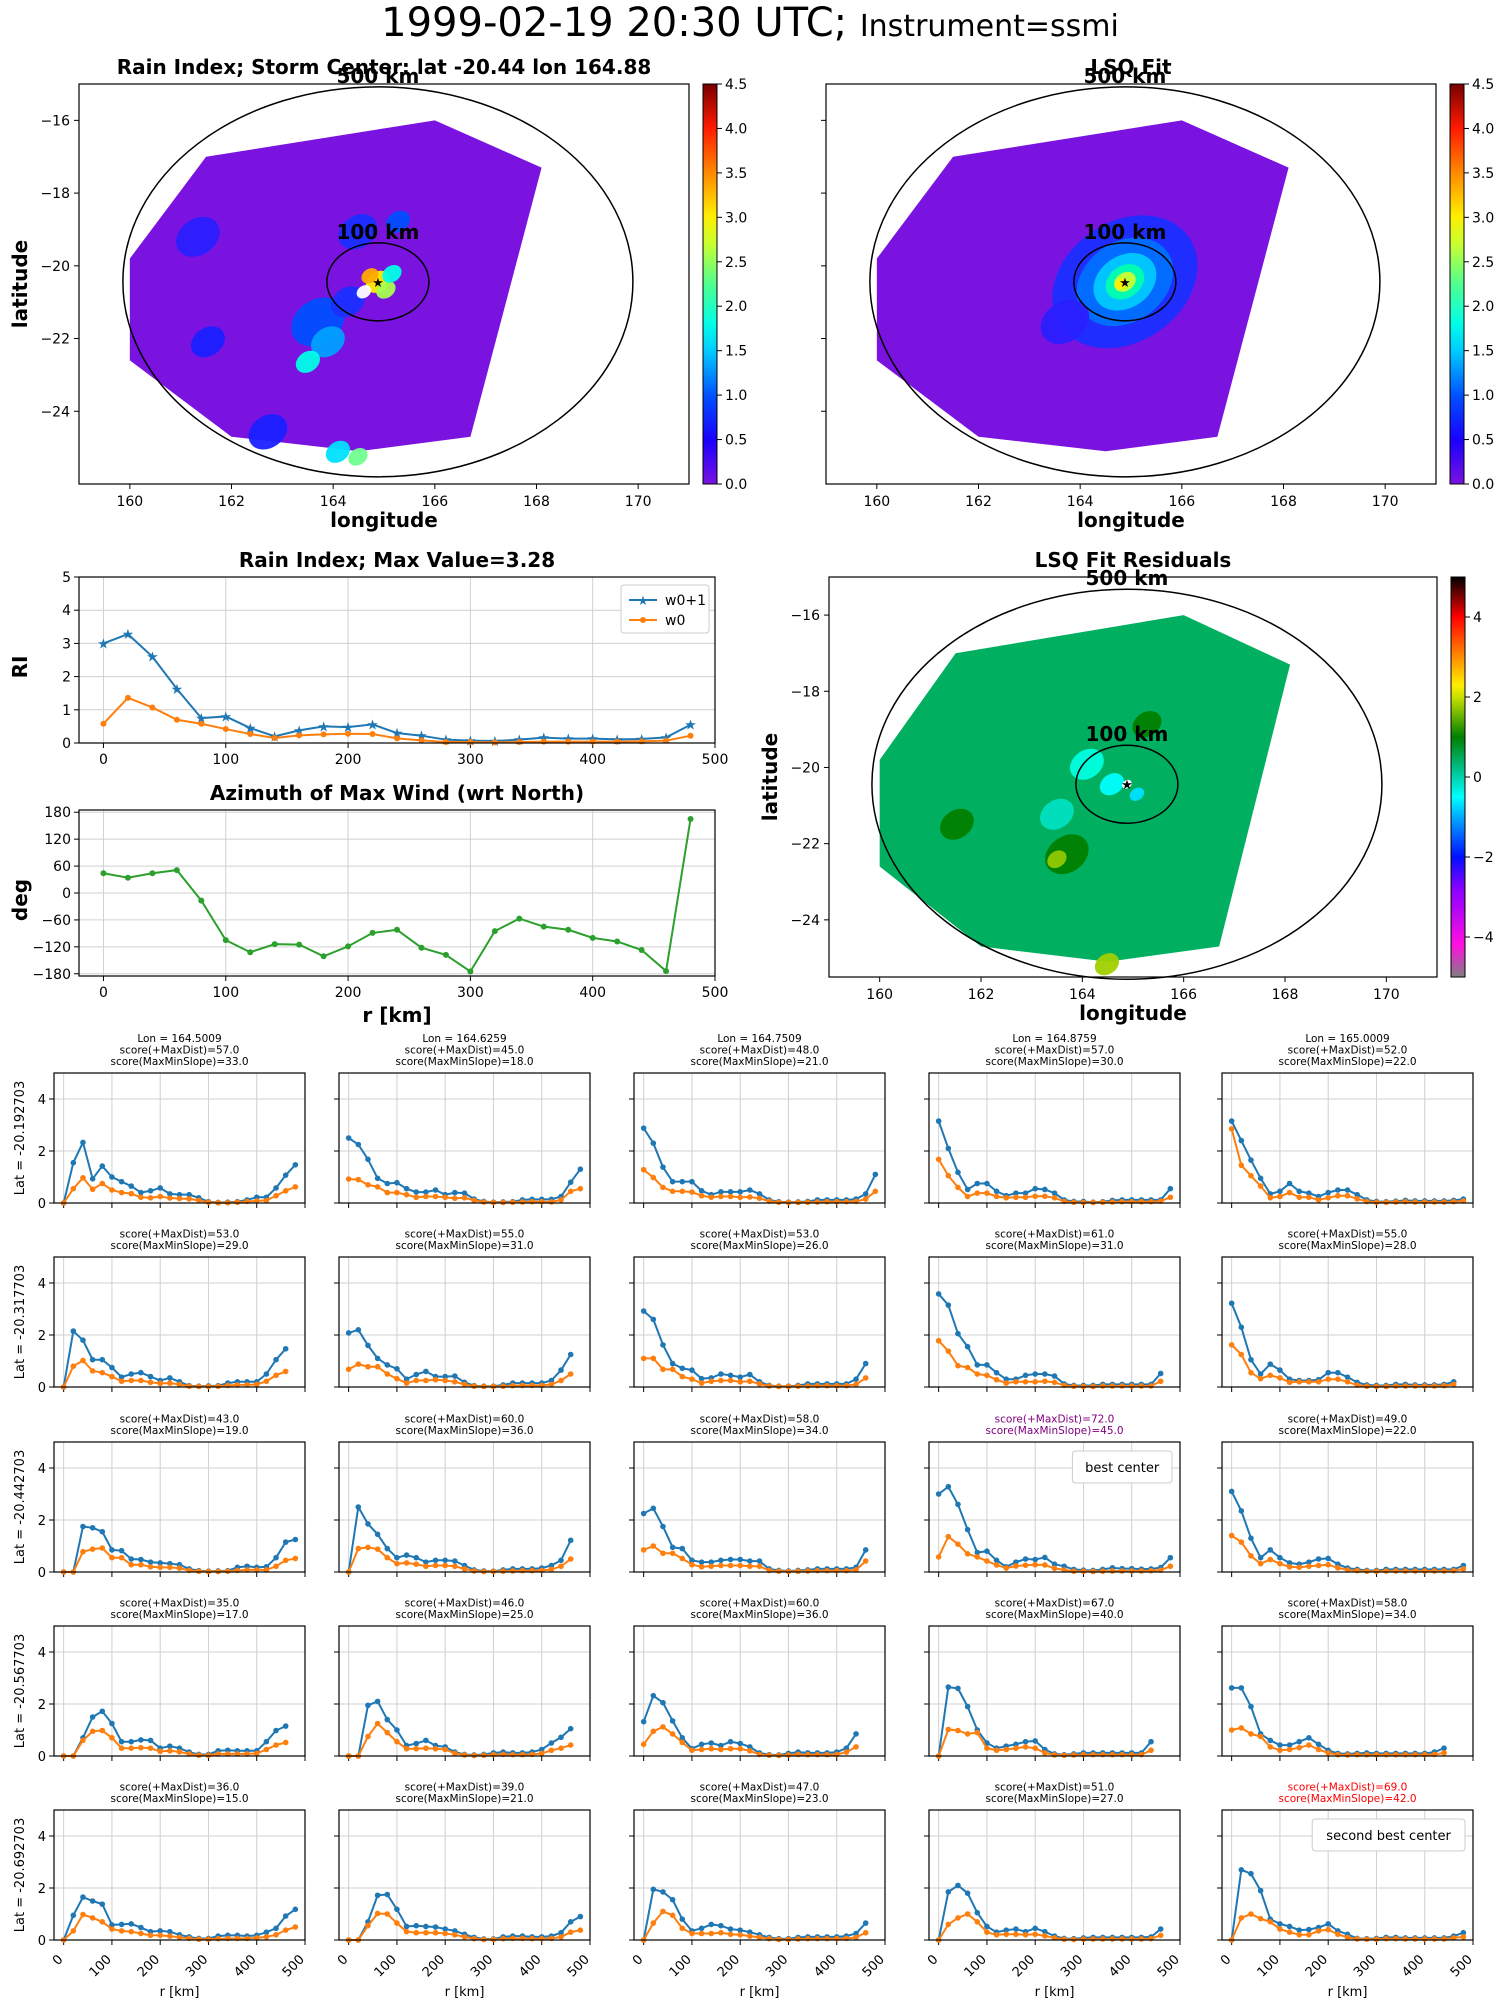 The image size is (1500, 2000). What do you see at coordinates (759, 1431) in the screenshot?
I see `score-maxminslope: score(MaxMinSlope)=34.0` at bounding box center [759, 1431].